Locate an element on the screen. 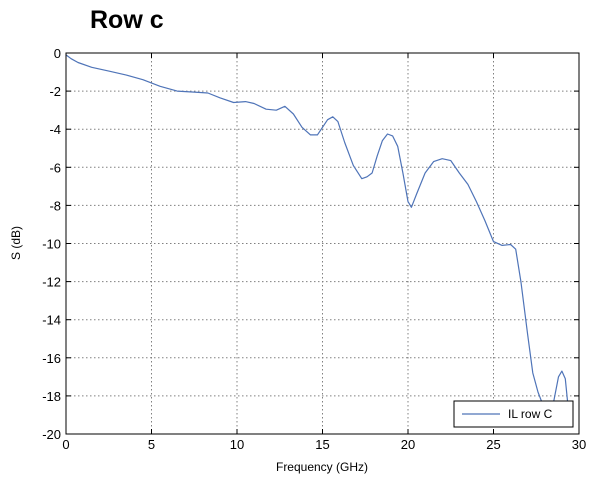 Image resolution: width=596 pixels, height=479 pixels. y-tick-label: -16 is located at coordinates (51, 358).